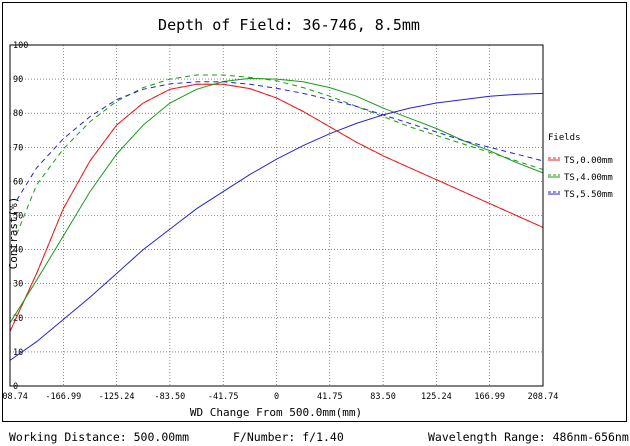 The height and width of the screenshot is (446, 630). I want to click on y-axis-label: Contrast(%), so click(13, 233).